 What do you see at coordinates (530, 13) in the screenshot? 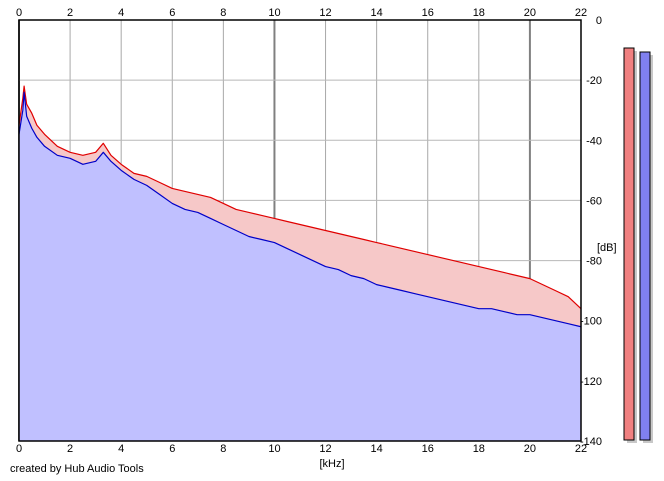
I see `x-tick-label-top: 20` at bounding box center [530, 13].